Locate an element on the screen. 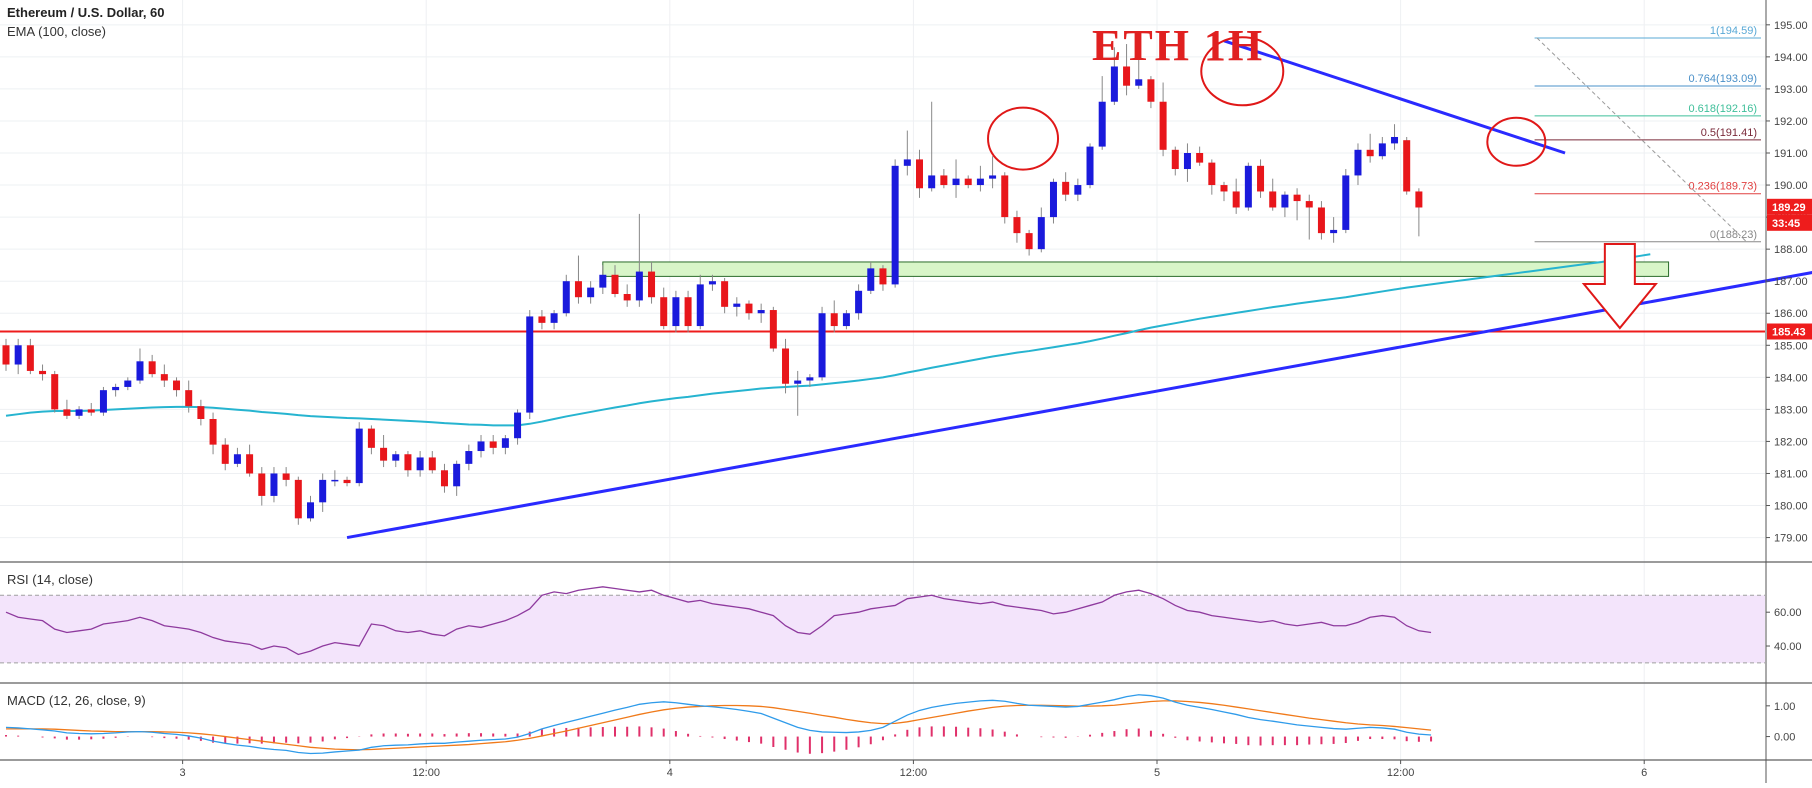 The width and height of the screenshot is (1812, 788). support-price-tag-background is located at coordinates (1789, 331).